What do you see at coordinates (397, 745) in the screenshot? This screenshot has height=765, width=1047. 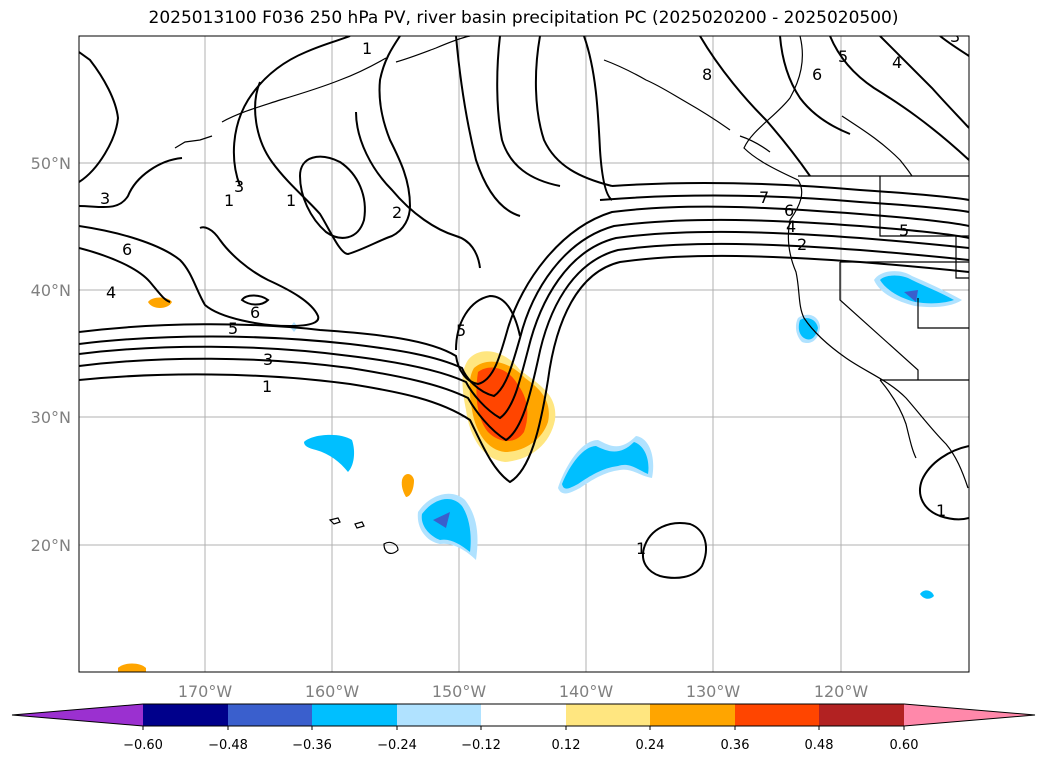 I see `colorbar-tick-label: −0.24` at bounding box center [397, 745].